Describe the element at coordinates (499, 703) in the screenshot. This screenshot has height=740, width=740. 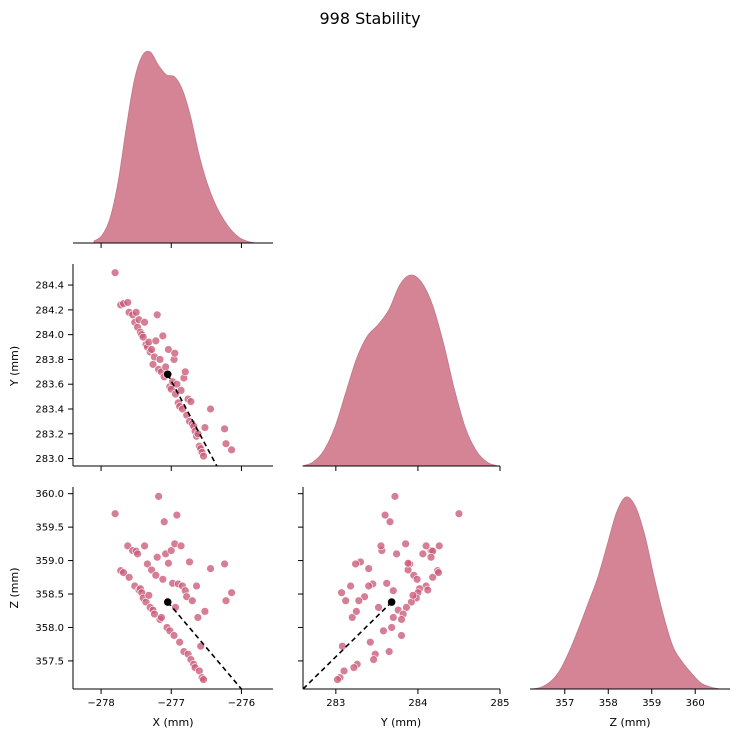
I see `y-tick-label: 285` at that location.